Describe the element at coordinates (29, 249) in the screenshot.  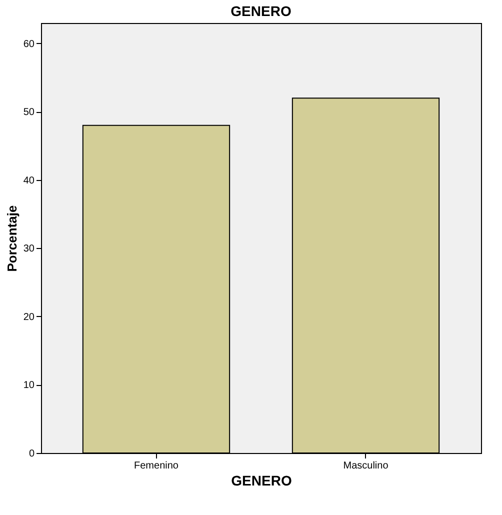
I see `y-tick-label: 30` at that location.